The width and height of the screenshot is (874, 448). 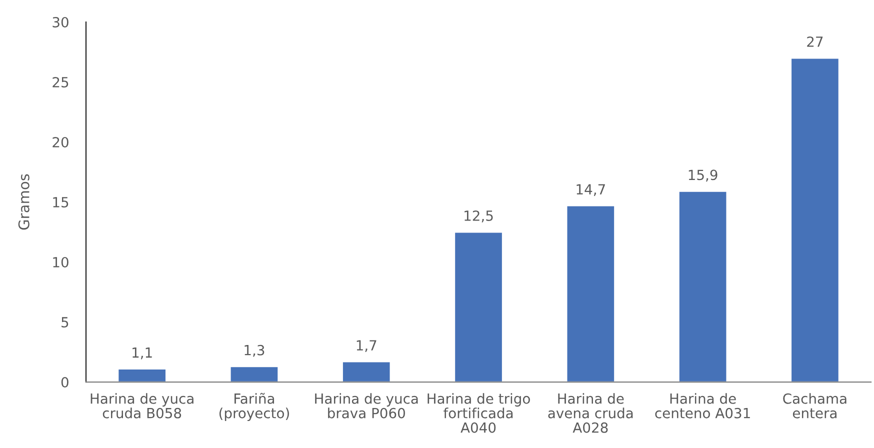 What do you see at coordinates (60, 22) in the screenshot?
I see `y-tick-label: 30` at bounding box center [60, 22].